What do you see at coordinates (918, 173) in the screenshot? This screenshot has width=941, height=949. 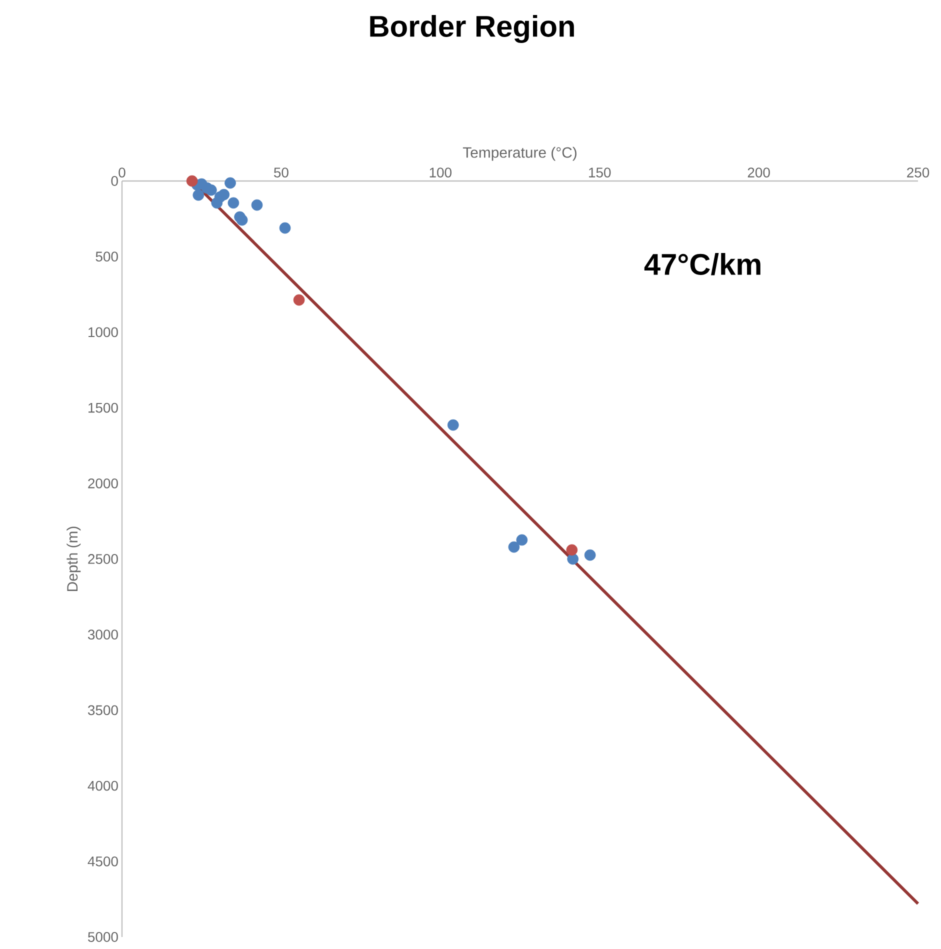 I see `x-tick-label: 250` at bounding box center [918, 173].